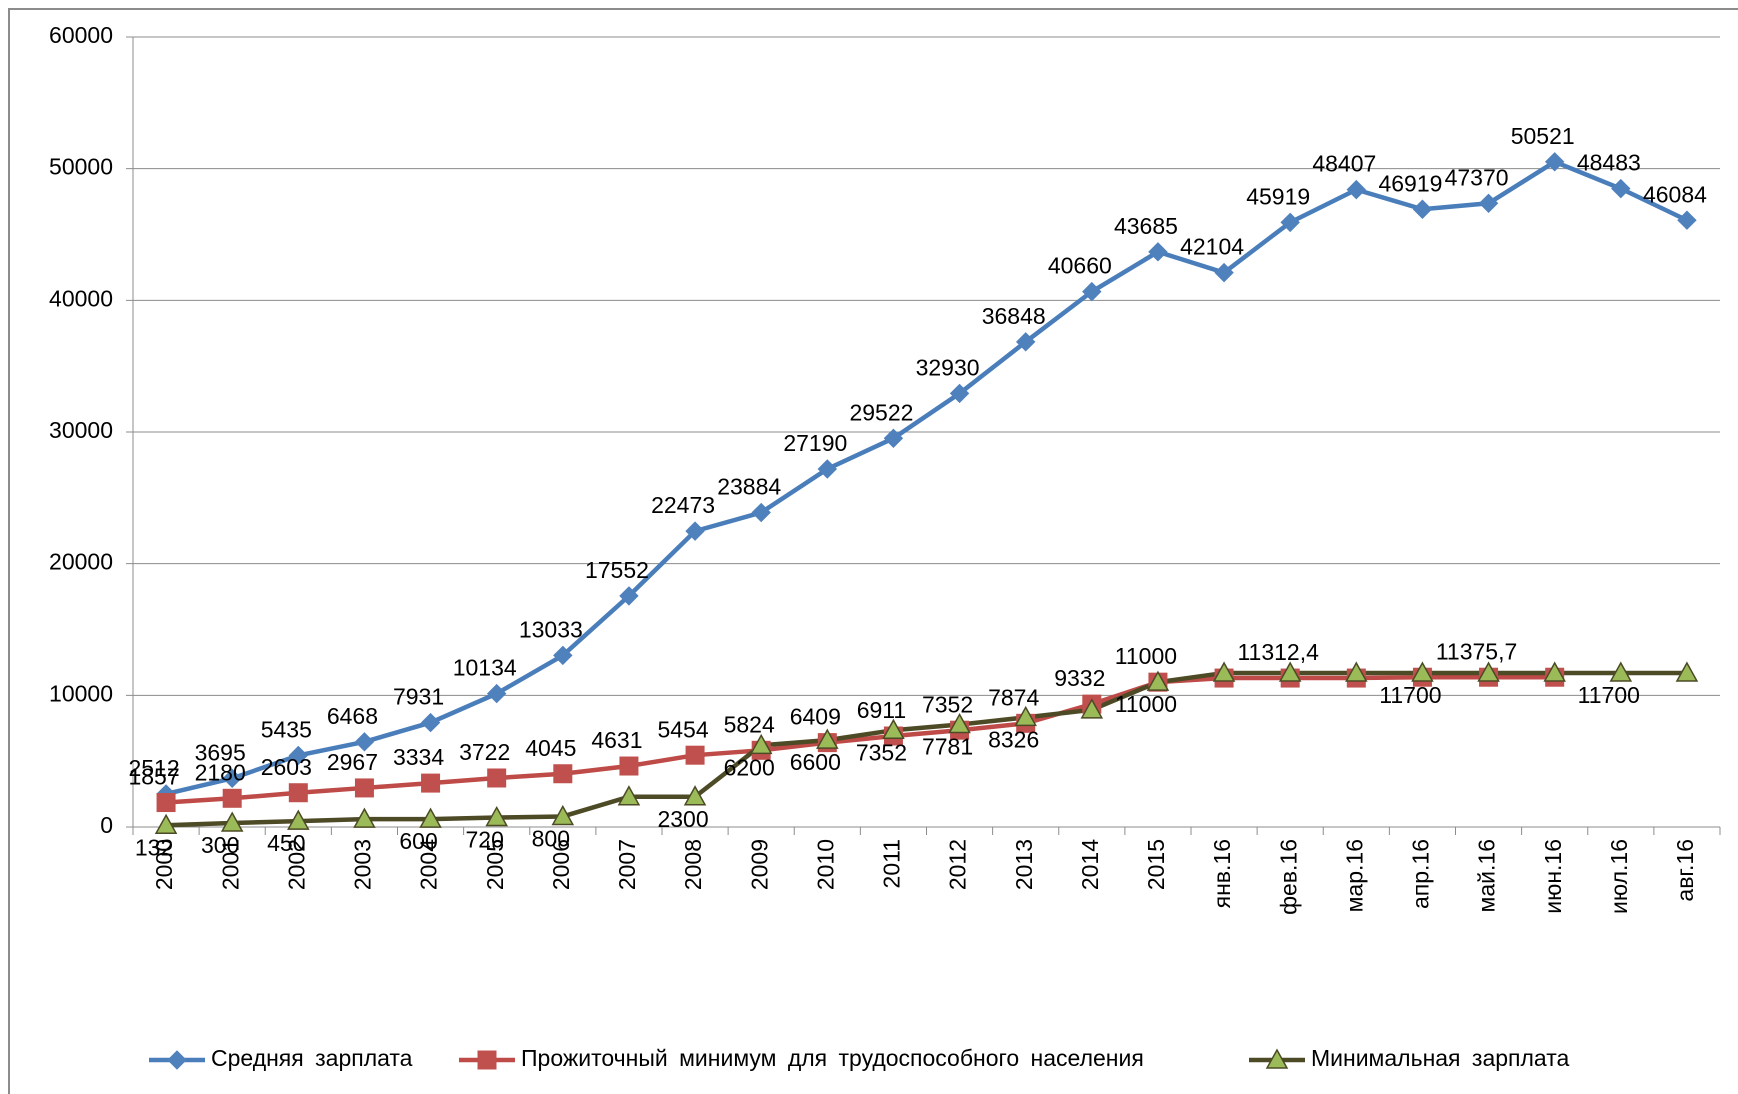 The width and height of the screenshot is (1738, 1094). I want to click on data-label: 2967, so click(352, 762).